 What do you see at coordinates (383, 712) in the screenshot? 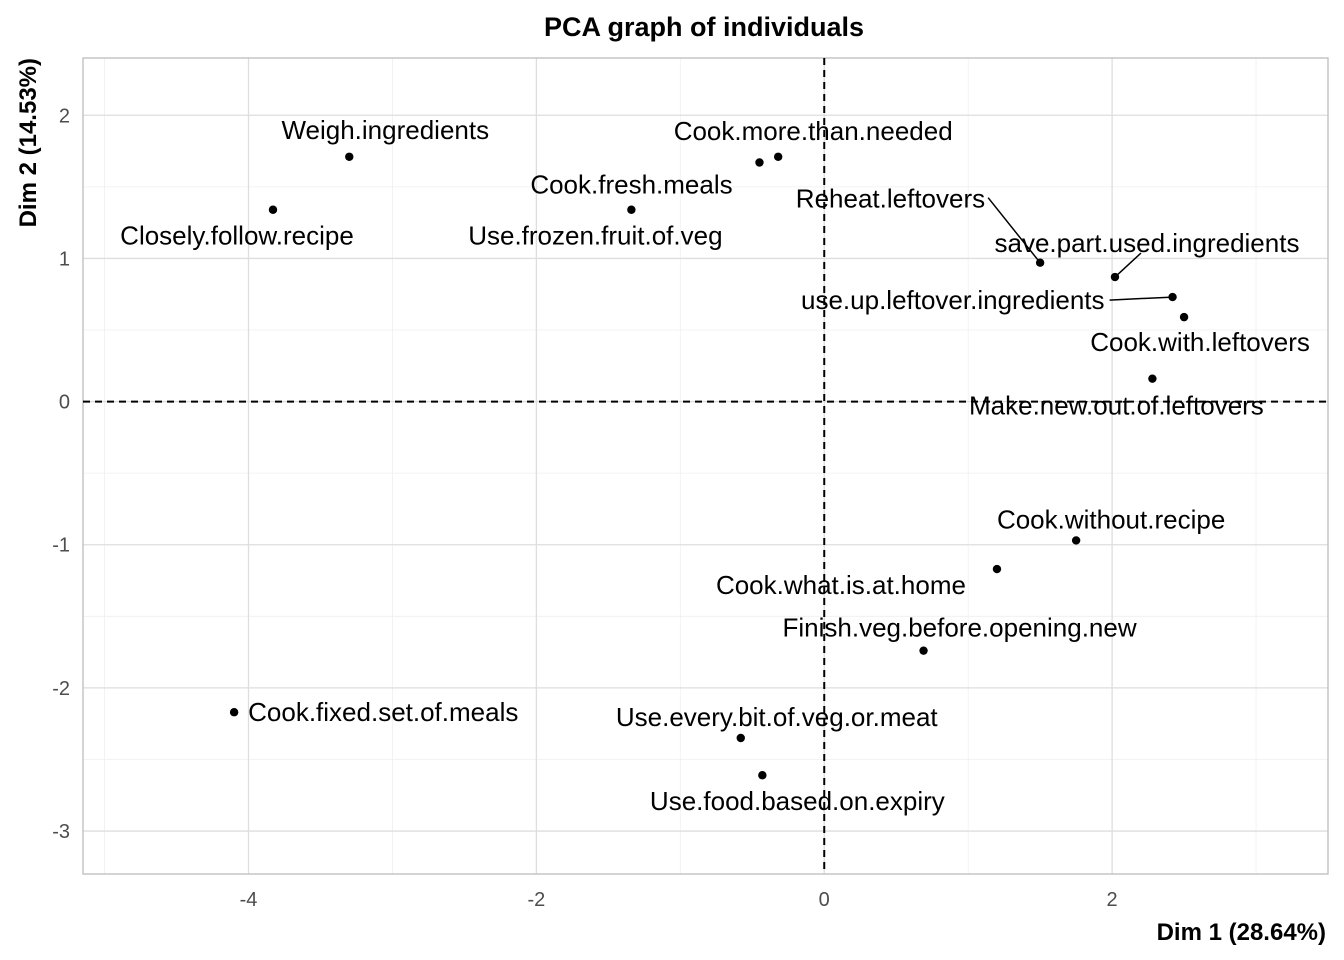
I see `point-label: Cook.fixed.set.of.meals` at bounding box center [383, 712].